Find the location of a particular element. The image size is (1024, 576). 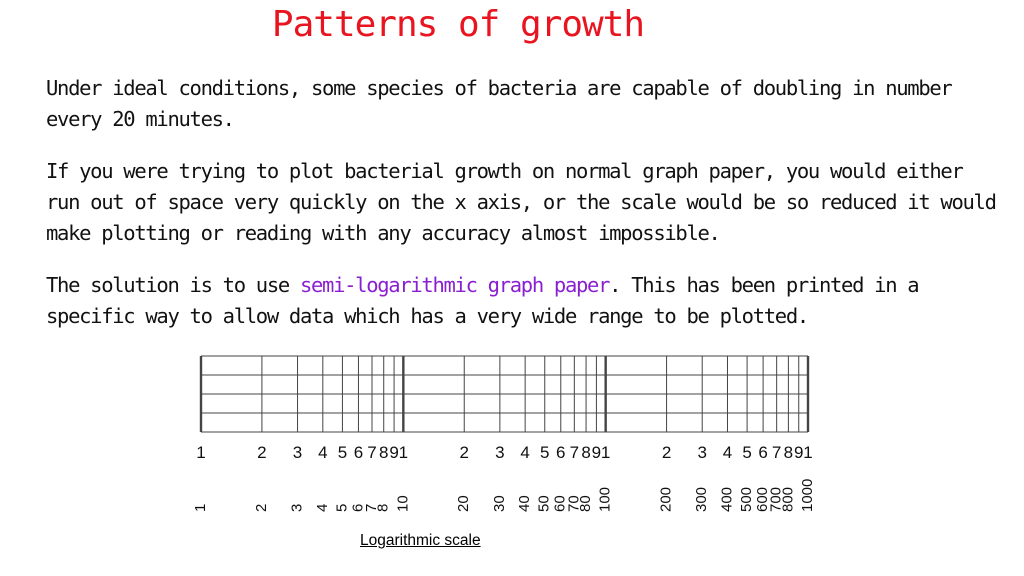

value-tick-label: 200 is located at coordinates (666, 499).